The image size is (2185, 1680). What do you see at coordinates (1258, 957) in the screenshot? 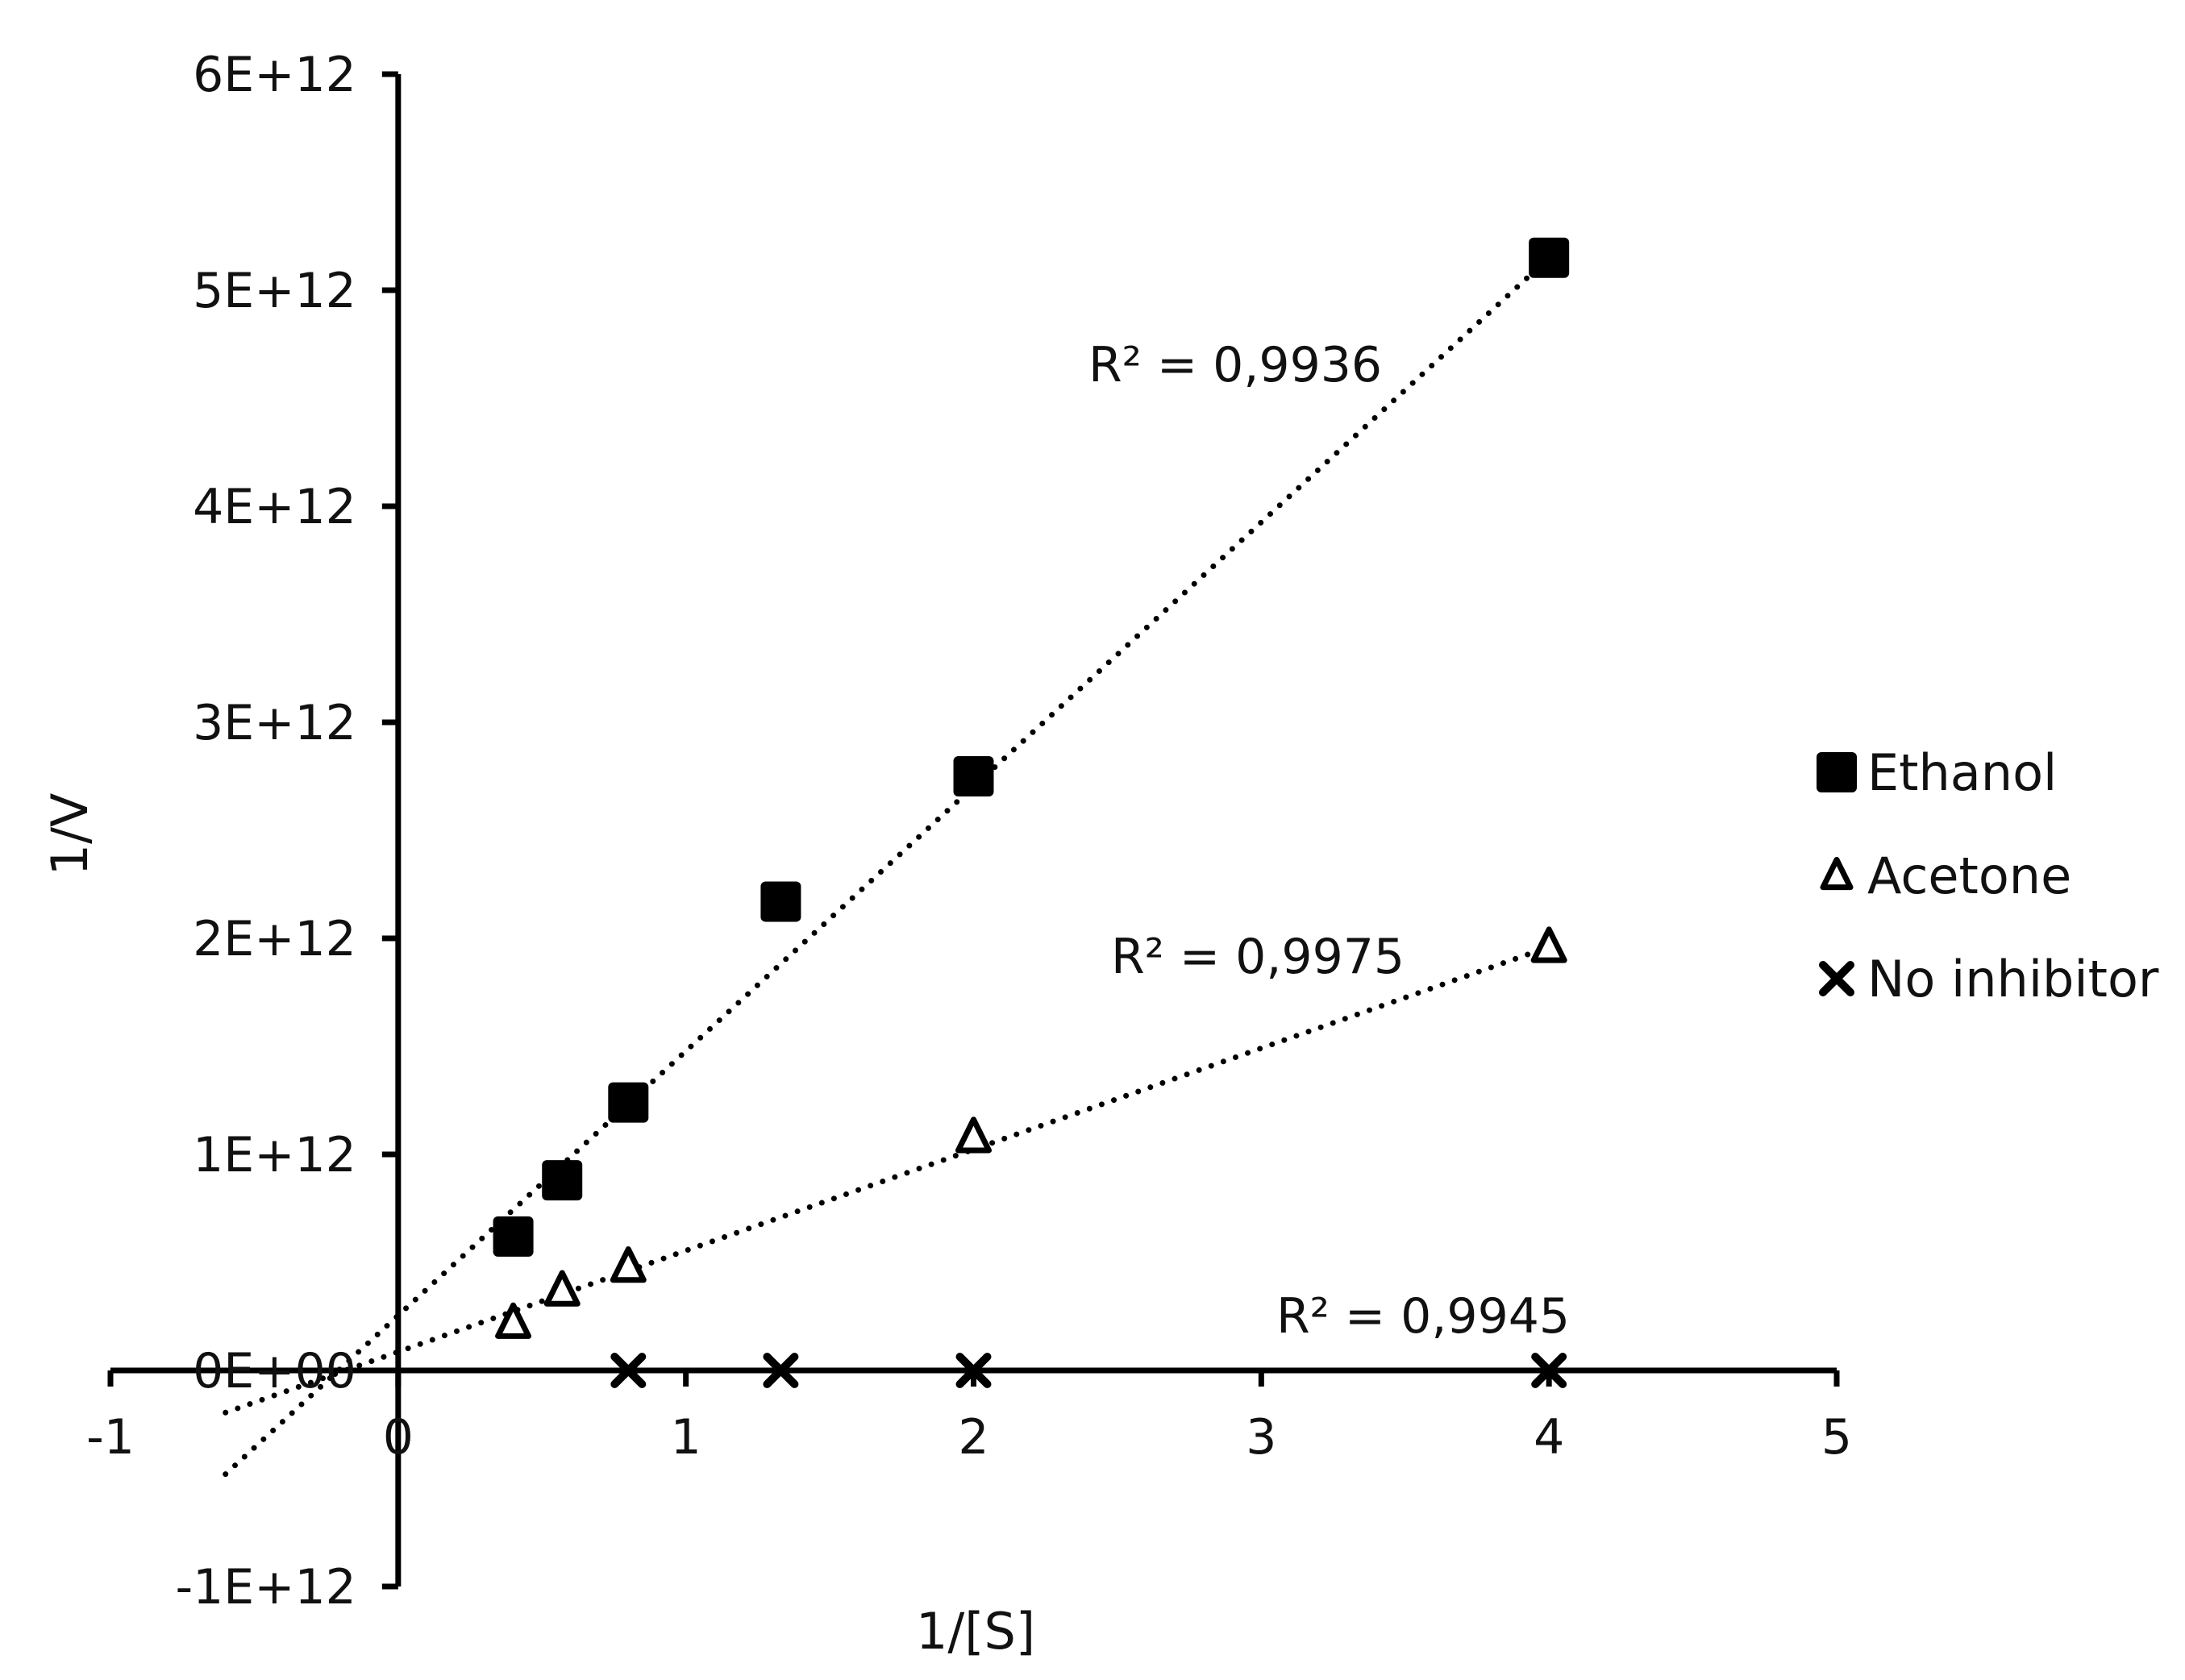
I see `r-squared-label-acetone: R² = 0,9975` at bounding box center [1258, 957].